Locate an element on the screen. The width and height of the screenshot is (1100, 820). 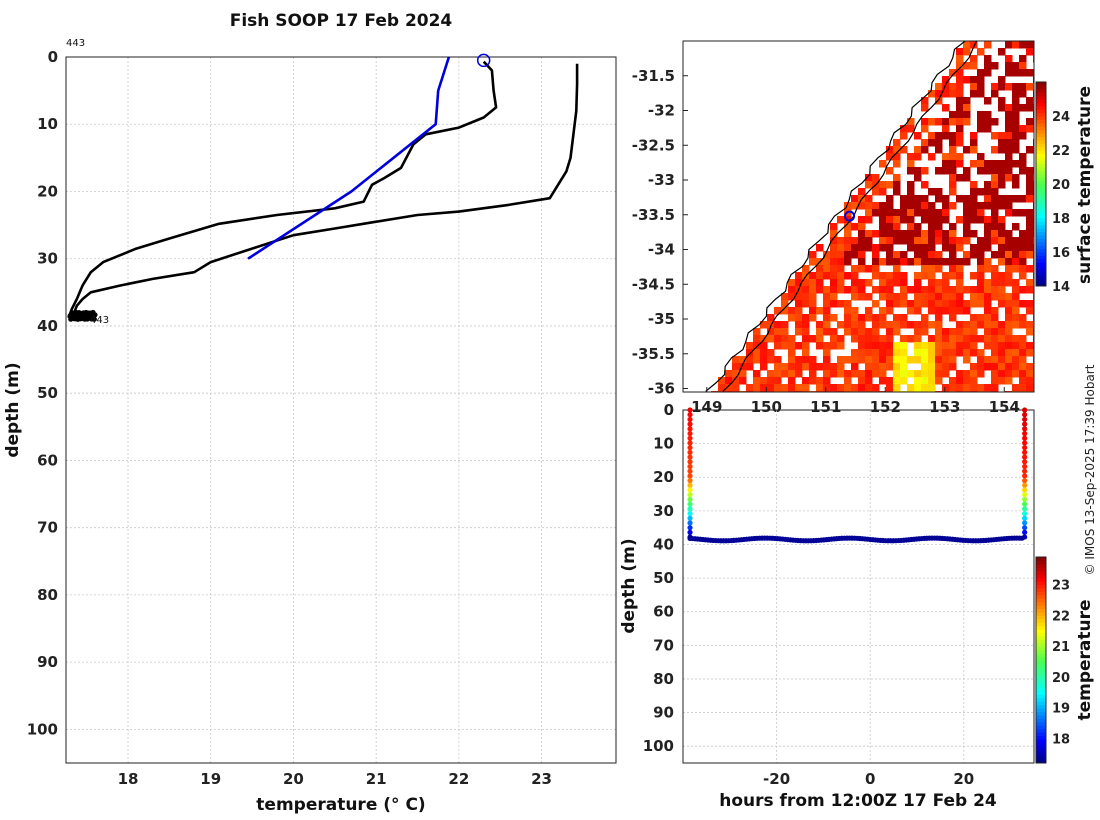
map-xtick-label: 150 is located at coordinates (766, 407).